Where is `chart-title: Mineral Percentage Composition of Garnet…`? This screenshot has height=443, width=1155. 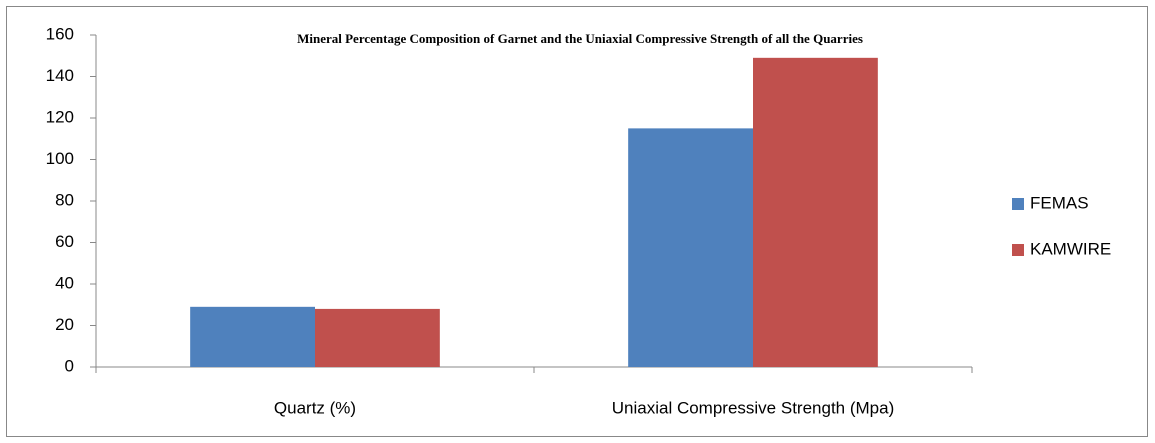 chart-title: Mineral Percentage Composition of Garnet… is located at coordinates (580, 38).